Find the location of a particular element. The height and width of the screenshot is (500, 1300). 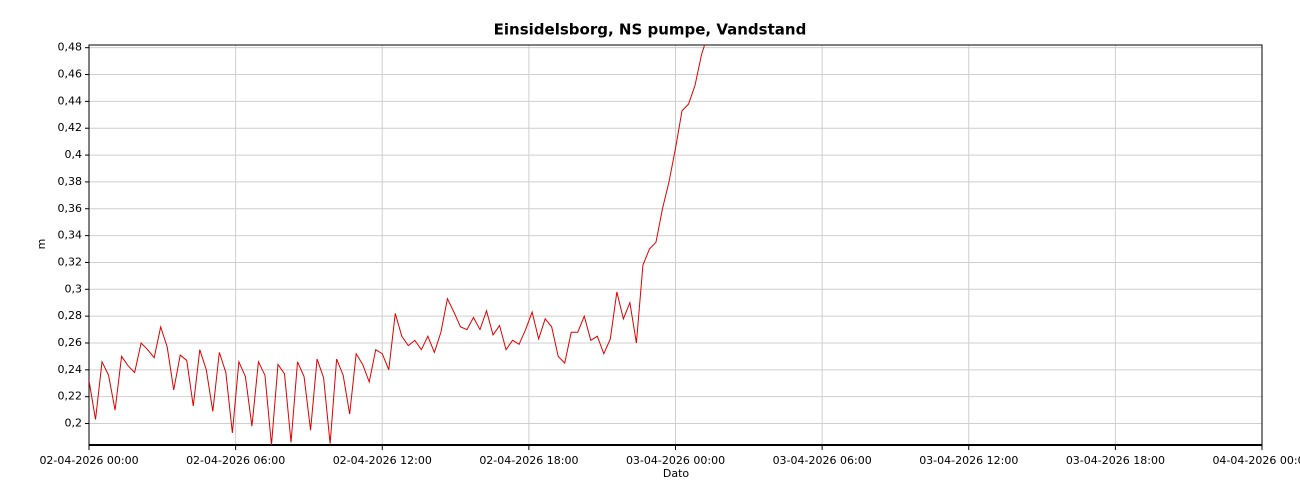

y-tick-label: 0,3 is located at coordinates (74, 288).